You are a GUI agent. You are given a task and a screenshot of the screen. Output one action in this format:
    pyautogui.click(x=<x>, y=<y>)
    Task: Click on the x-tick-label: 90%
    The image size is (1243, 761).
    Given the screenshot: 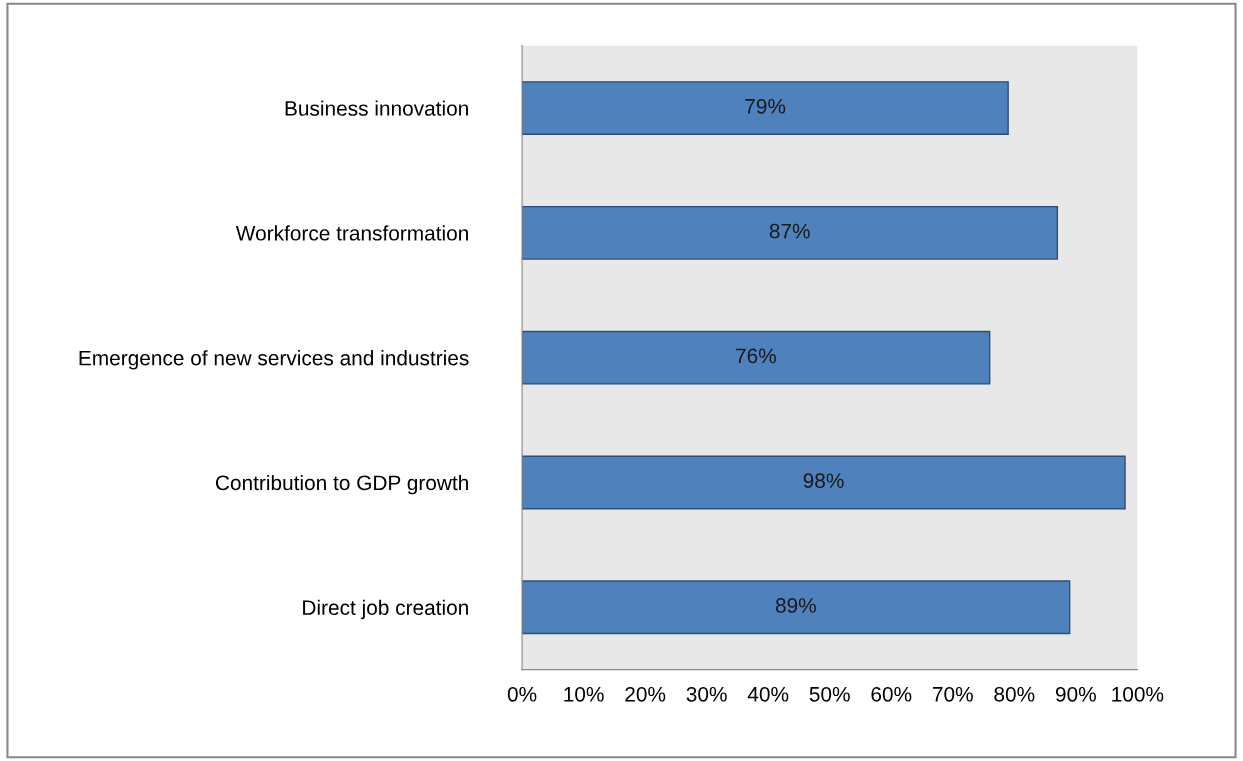 What is the action you would take?
    pyautogui.click(x=1075, y=694)
    